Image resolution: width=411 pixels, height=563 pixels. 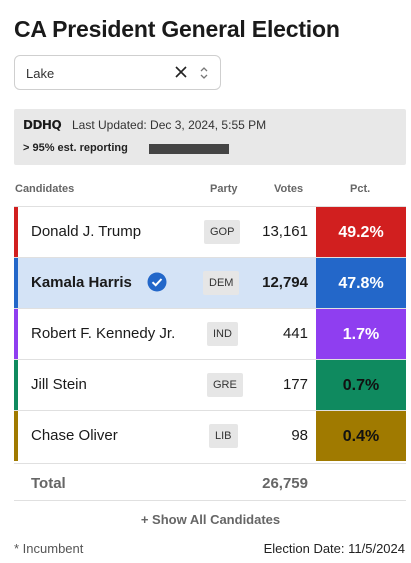 I want to click on candidate-pct: 49.2%, so click(x=361, y=232).